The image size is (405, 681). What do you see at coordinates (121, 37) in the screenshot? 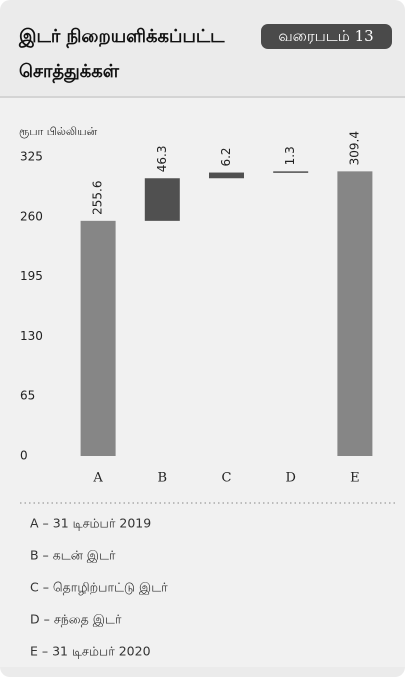
I see `chart-title: இடர் நிறையளிக்கப்பட்ட` at bounding box center [121, 37].